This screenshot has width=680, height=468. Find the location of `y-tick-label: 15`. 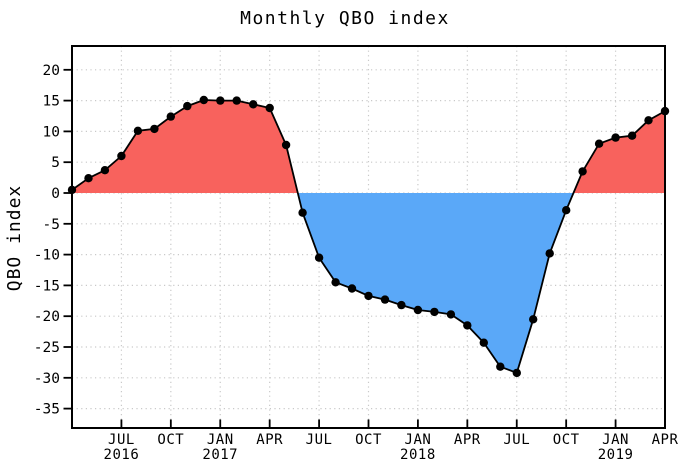

y-tick-label: 15 is located at coordinates (51, 102).